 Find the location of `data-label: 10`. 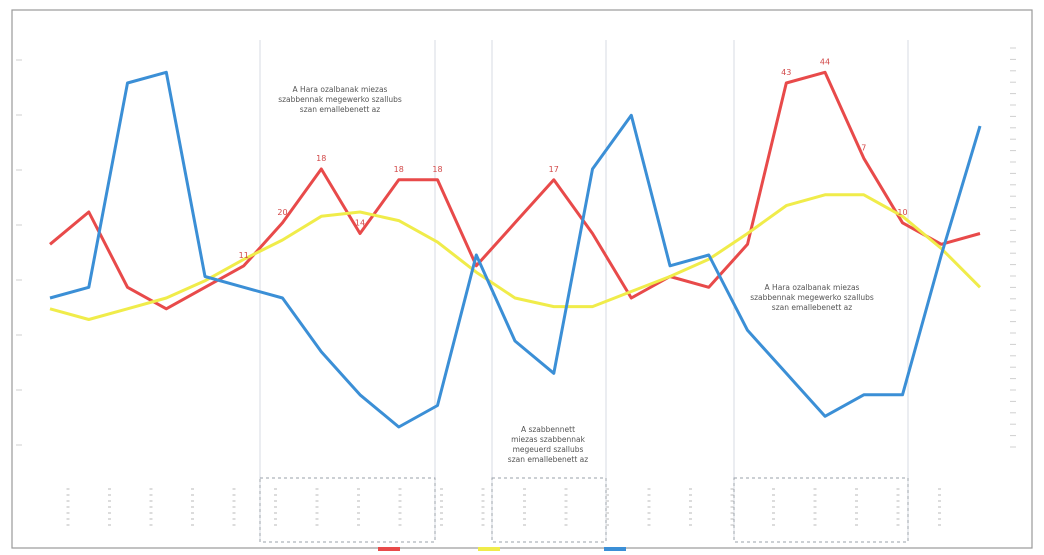

data-label: 10 is located at coordinates (902, 212).